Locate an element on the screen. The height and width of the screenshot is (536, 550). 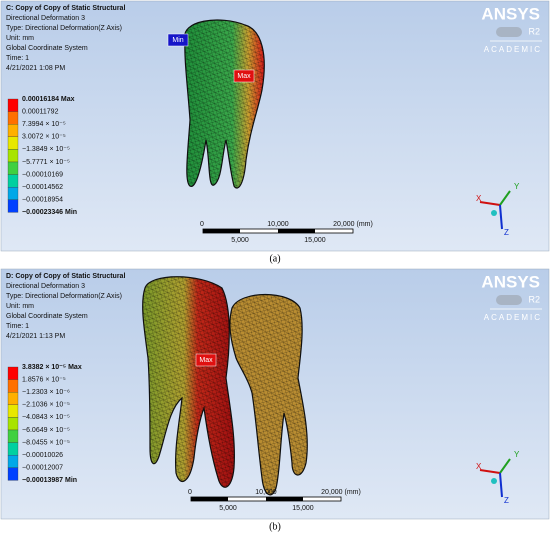
legend-label: 3.0072 × 10⁻⁵ is located at coordinates (44, 137).